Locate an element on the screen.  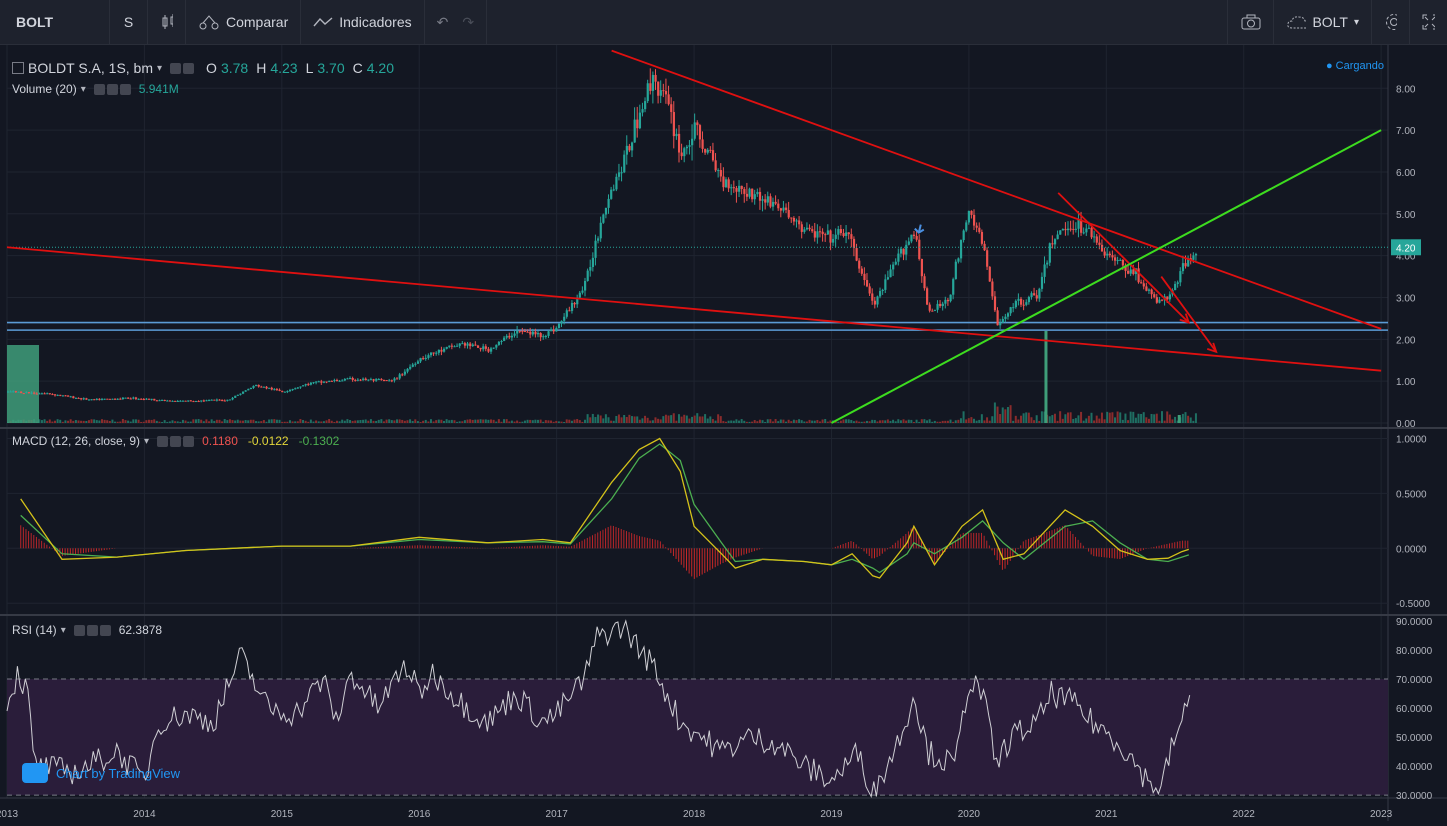
camera-icon is located at coordinates (1250, 22).